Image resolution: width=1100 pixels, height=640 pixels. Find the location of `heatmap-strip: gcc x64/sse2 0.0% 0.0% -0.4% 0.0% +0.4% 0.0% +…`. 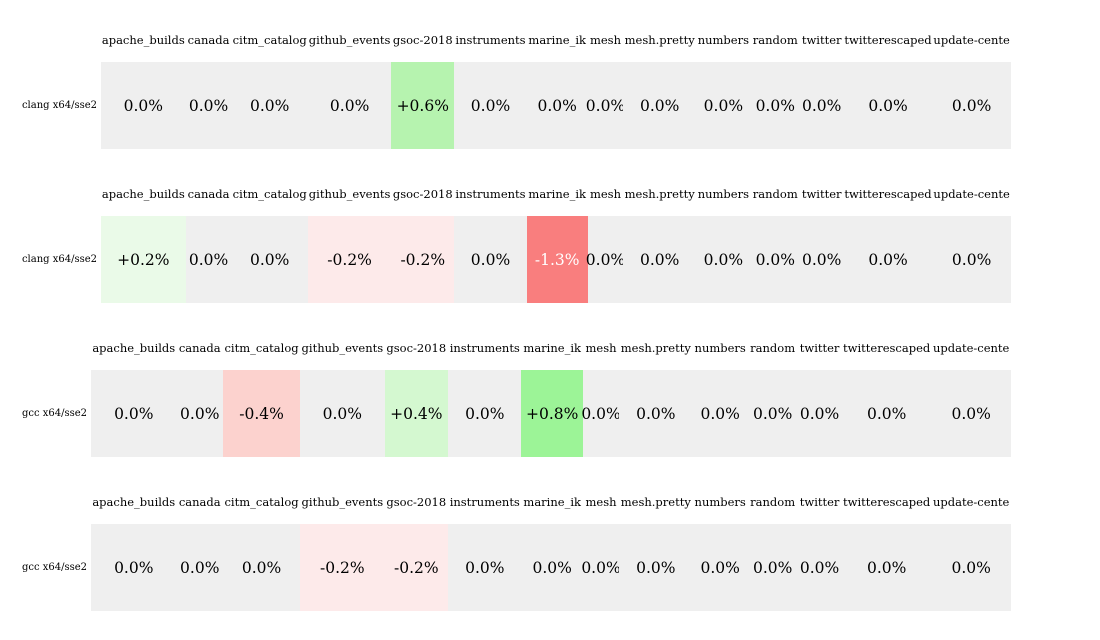

heatmap-strip: gcc x64/sse2 0.0% 0.0% -0.4% 0.0% +0.4% 0.0% +… is located at coordinates (561, 413).